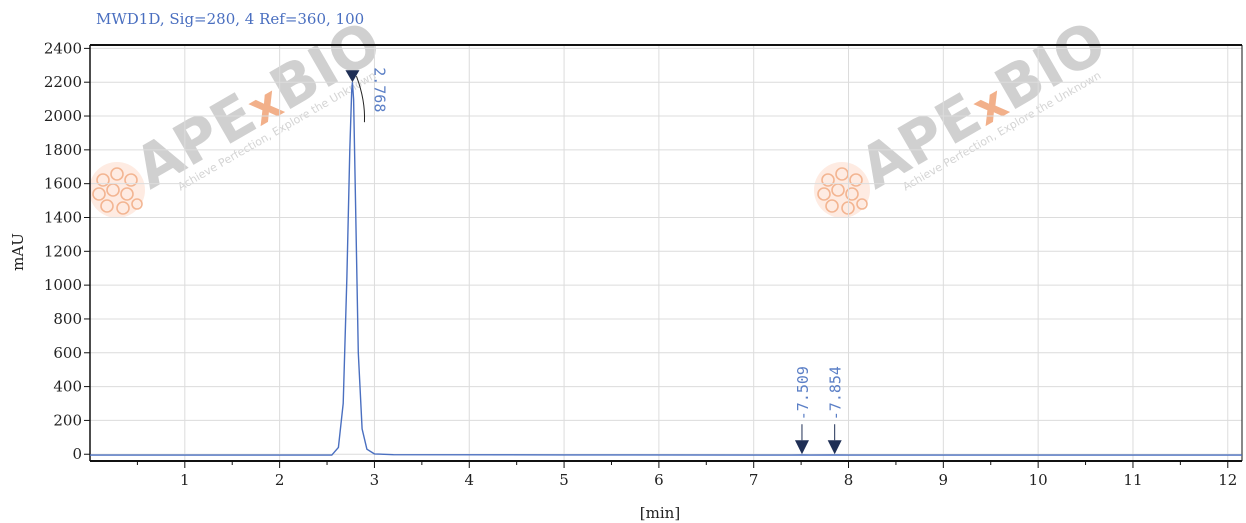 The height and width of the screenshot is (523, 1246). What do you see at coordinates (67, 353) in the screenshot?
I see `y-tick-label: 600` at bounding box center [67, 353].